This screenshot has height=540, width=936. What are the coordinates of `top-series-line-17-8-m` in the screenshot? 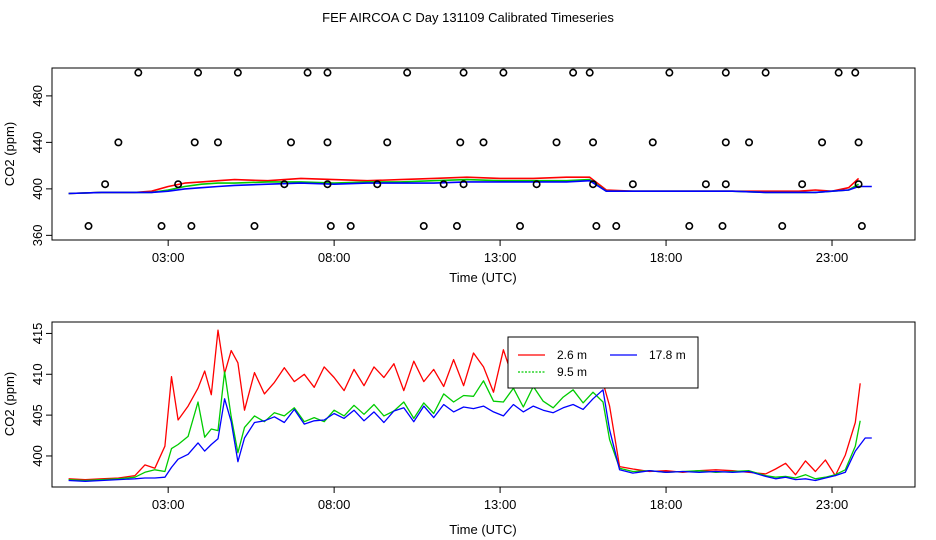 It's located at (470, 187).